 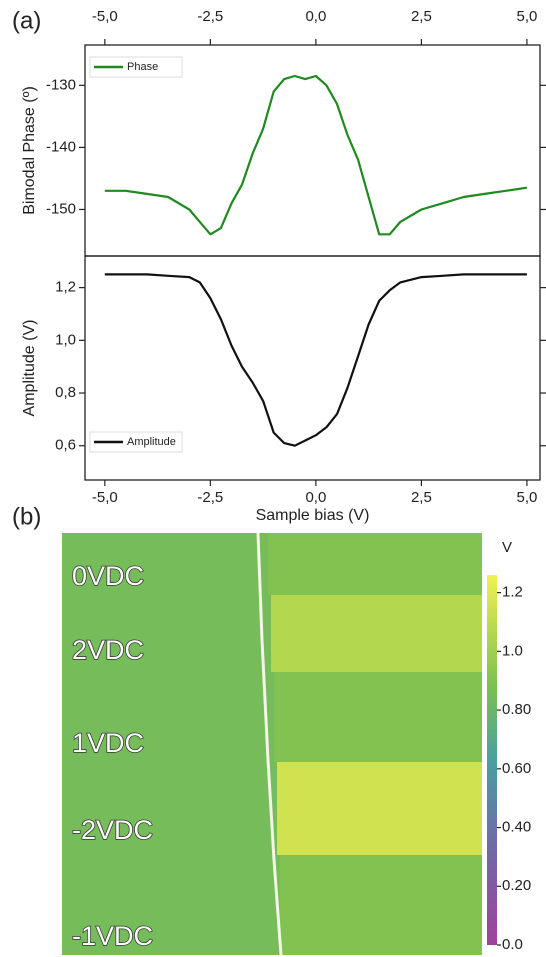 I want to click on domain-boundary, so click(x=269, y=744).